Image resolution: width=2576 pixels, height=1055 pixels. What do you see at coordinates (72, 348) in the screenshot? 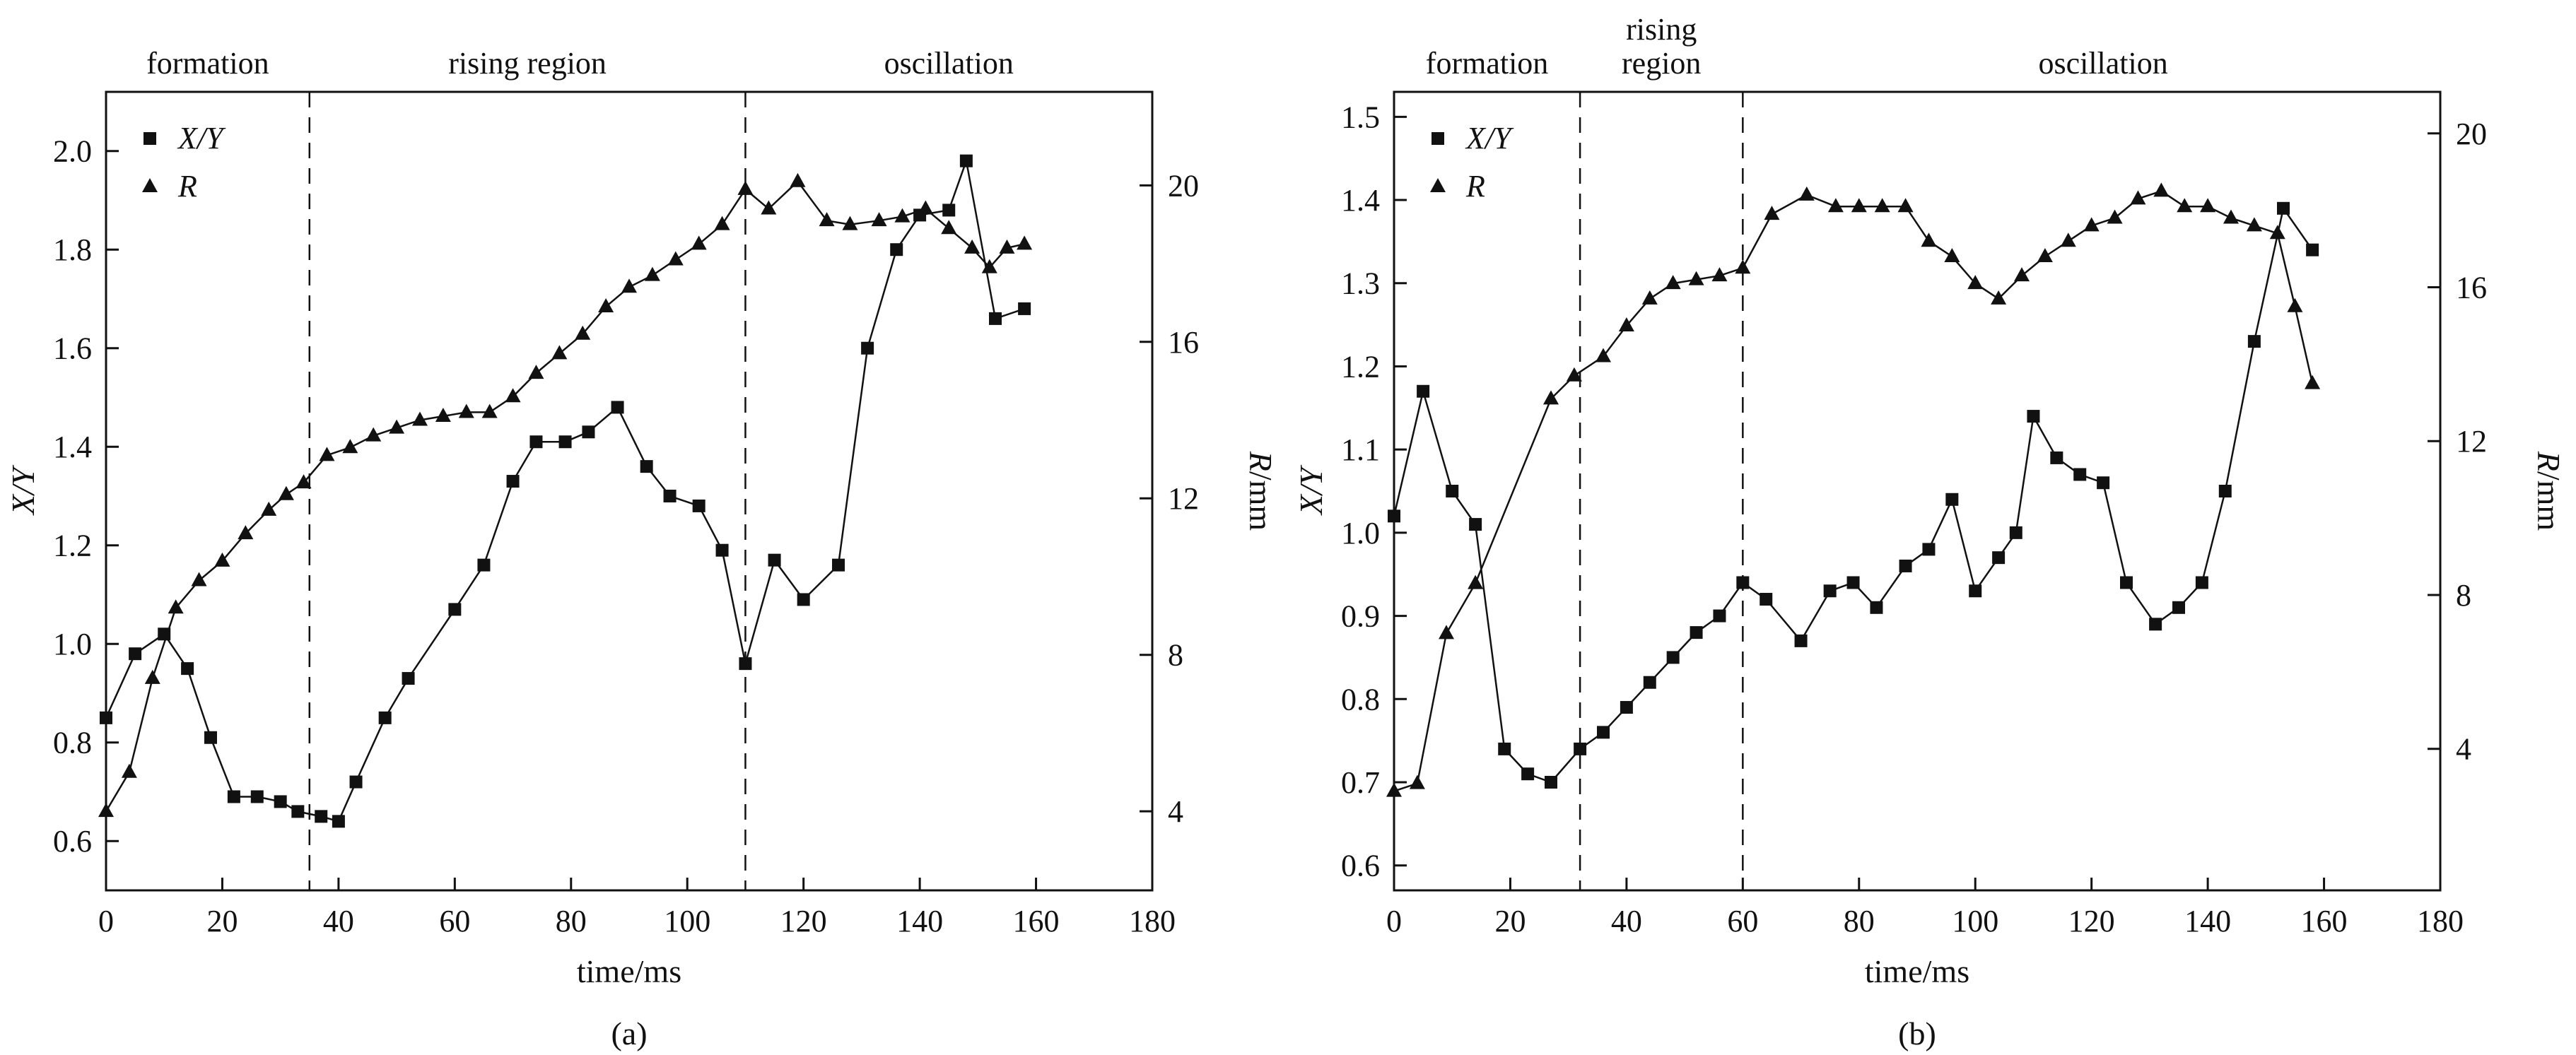
I see `svg-text: 1.6` at bounding box center [72, 348].